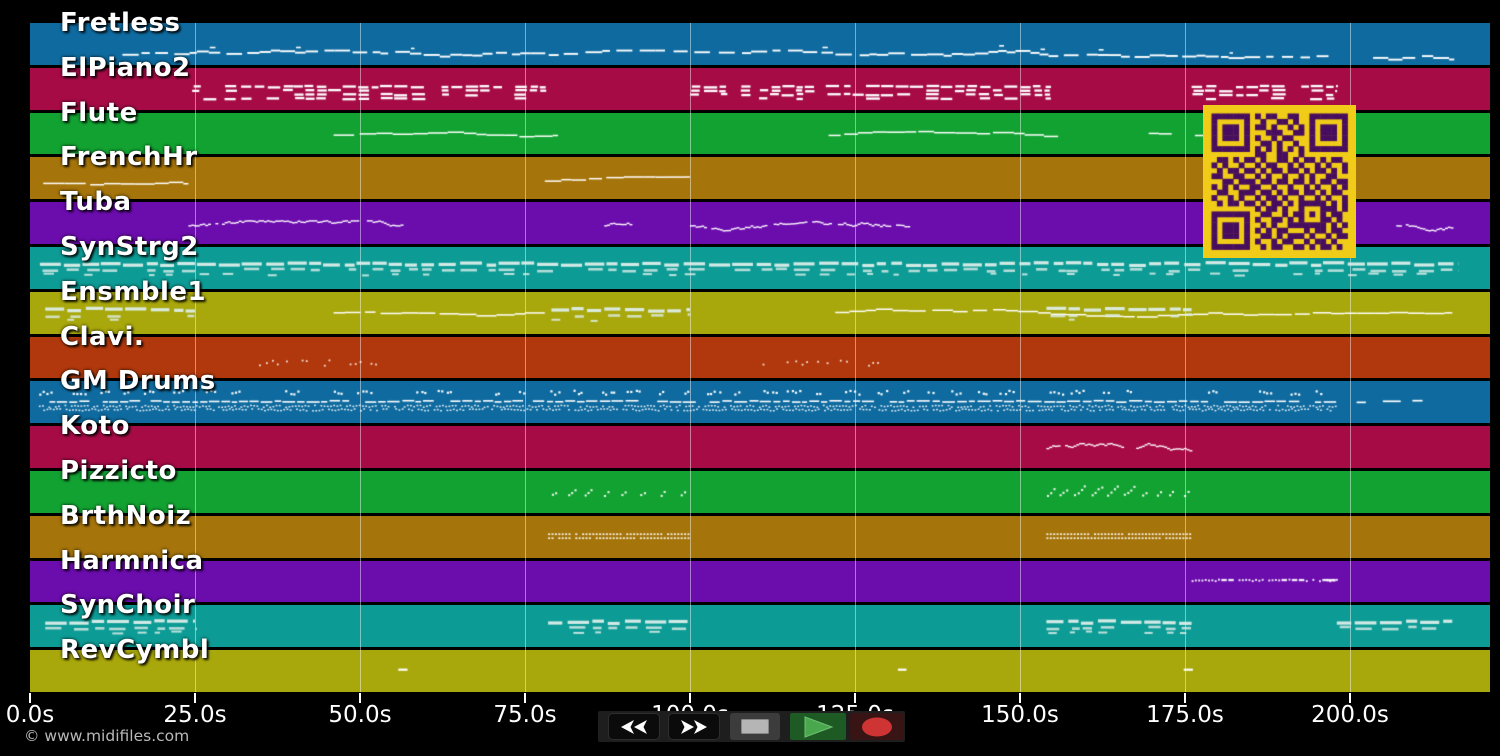 Image resolution: width=1500 pixels, height=756 pixels. I want to click on track-label: BrthNoiz, so click(126, 515).